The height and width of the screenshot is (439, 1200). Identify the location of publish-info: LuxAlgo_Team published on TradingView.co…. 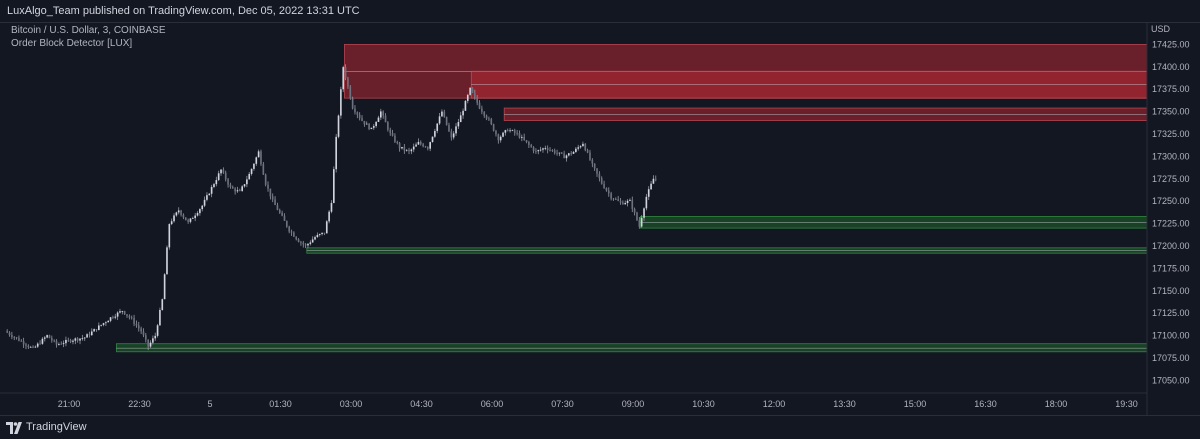
(183, 11).